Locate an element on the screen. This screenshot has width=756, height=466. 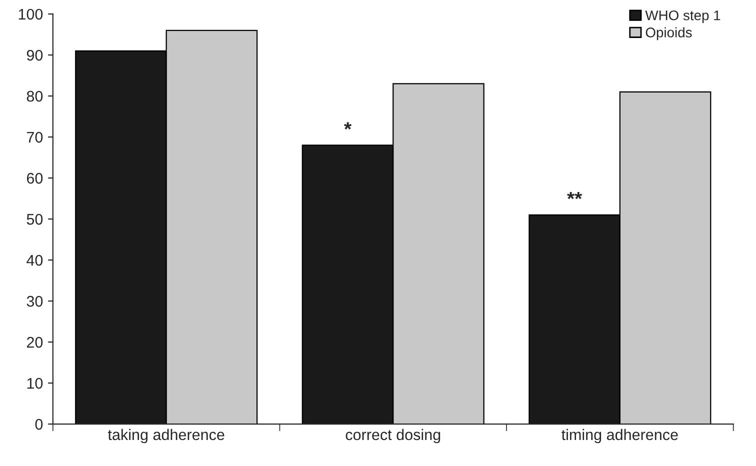
x-tick-label: correct dosing is located at coordinates (393, 436).